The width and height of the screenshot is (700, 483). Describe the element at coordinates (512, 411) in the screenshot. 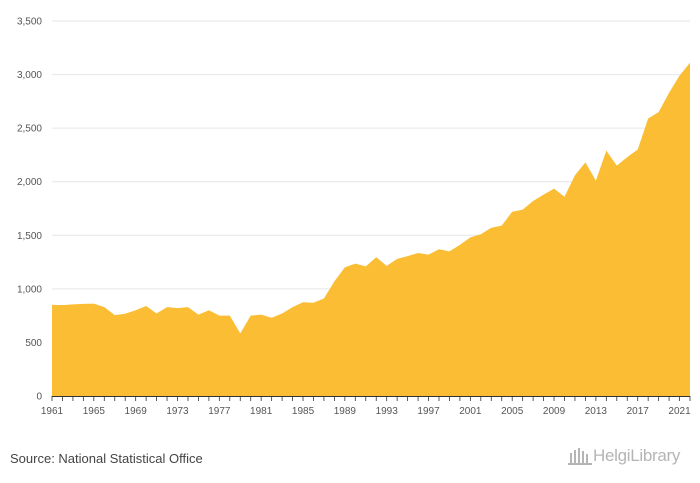

I see `x-tick-label: 2005` at that location.